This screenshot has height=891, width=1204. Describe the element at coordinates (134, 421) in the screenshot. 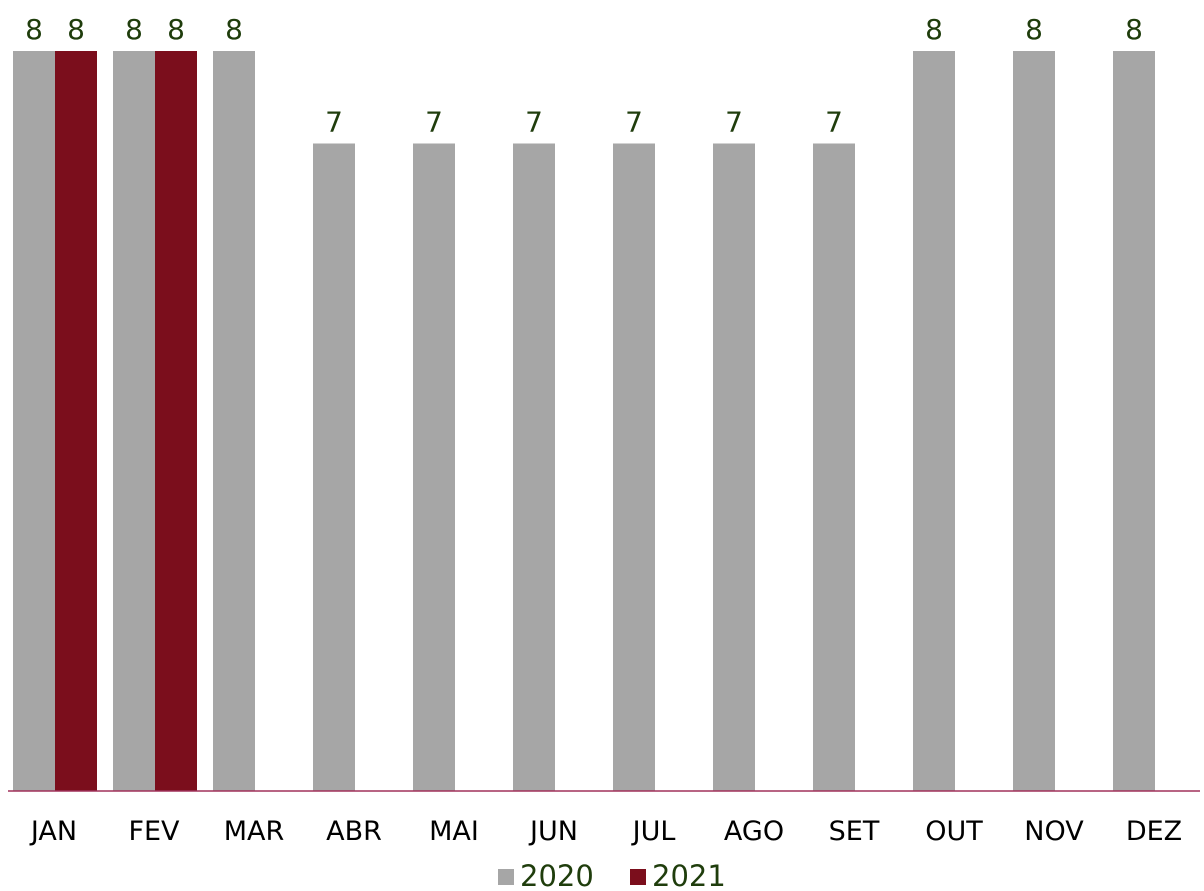

I see `bar-2020-fev` at that location.